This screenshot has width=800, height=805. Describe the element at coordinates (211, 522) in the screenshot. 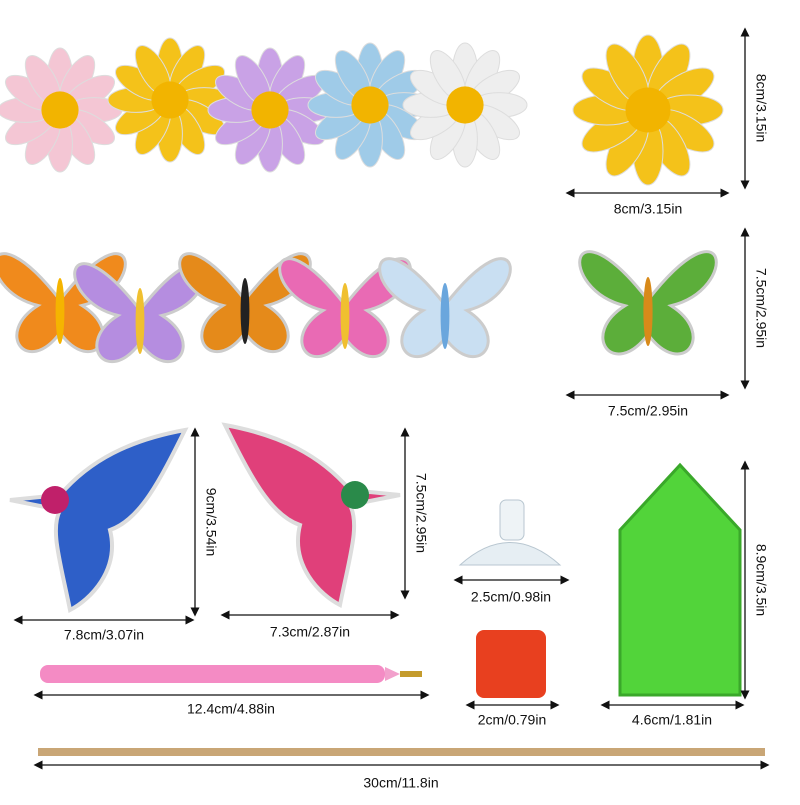

I see `dimension-label: 9cm/3.54in` at that location.